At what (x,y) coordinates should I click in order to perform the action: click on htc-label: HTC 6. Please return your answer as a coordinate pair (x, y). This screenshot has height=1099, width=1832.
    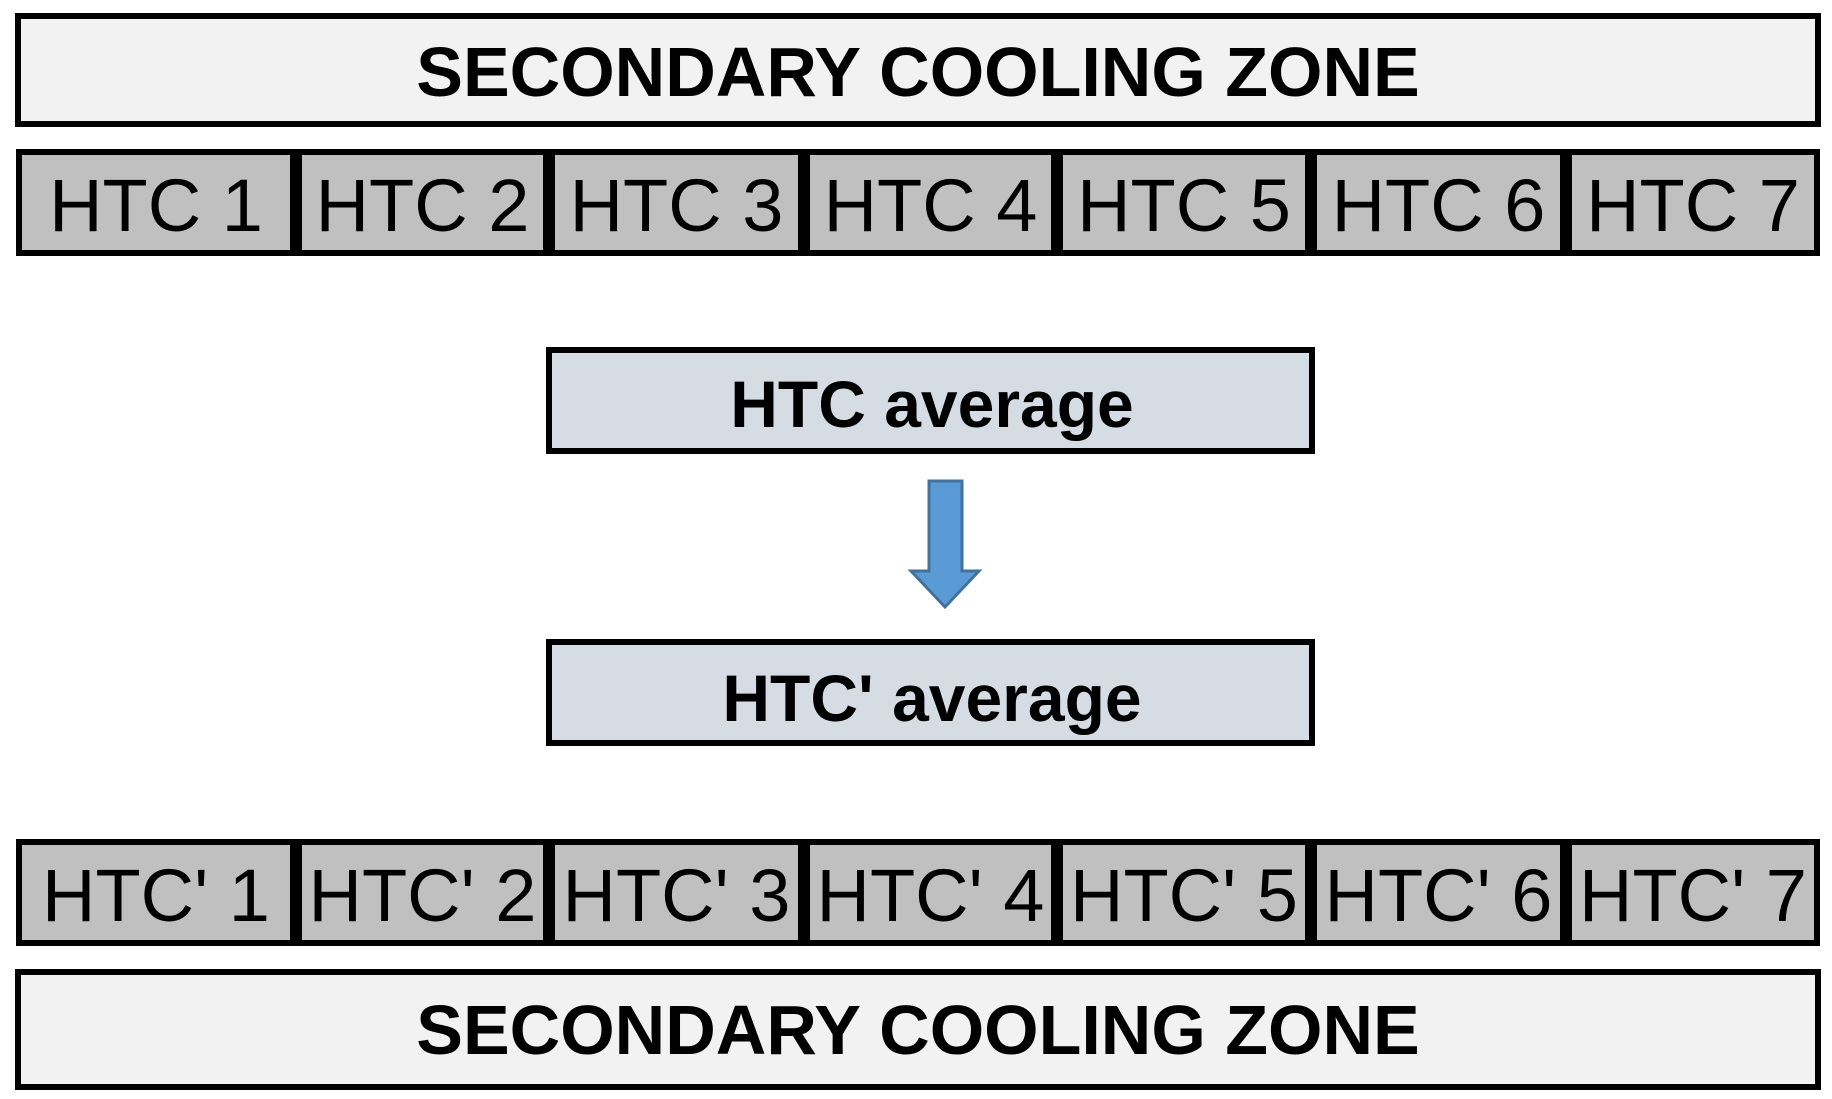
    Looking at the image, I should click on (1439, 205).